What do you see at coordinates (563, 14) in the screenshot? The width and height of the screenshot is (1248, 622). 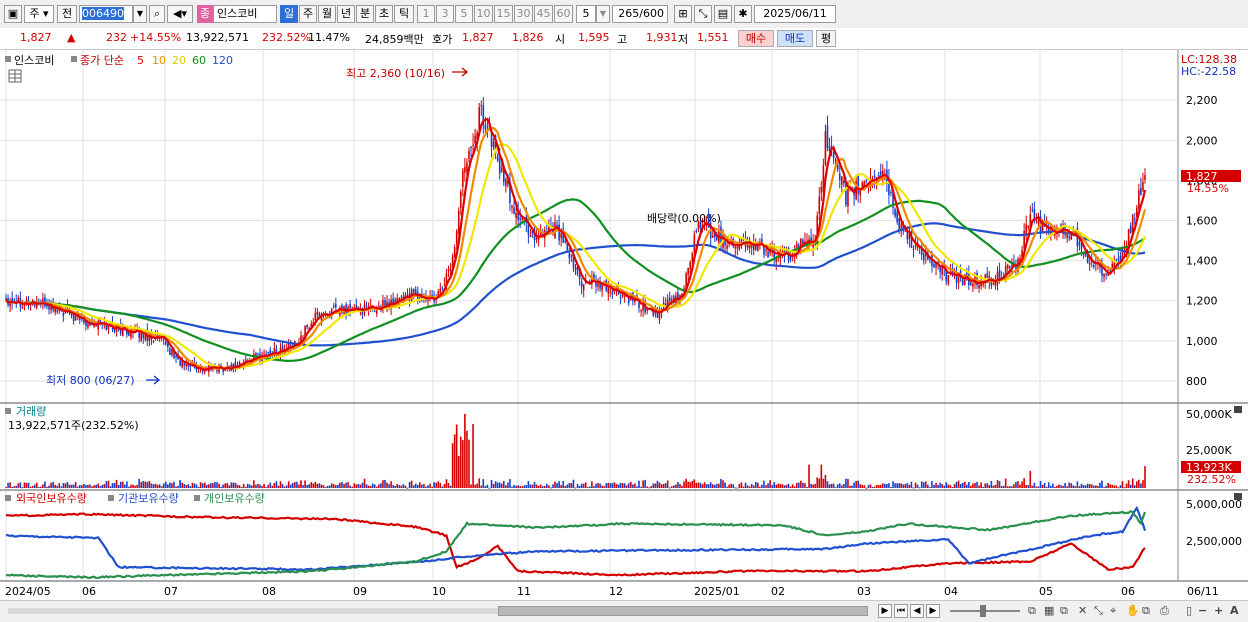 I see `minute-60: 60` at bounding box center [563, 14].